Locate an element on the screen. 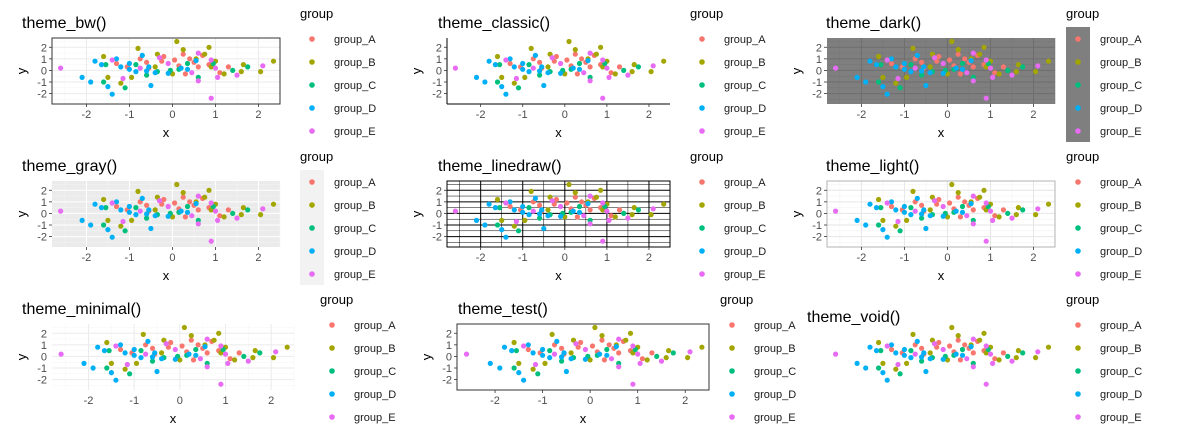 The height and width of the screenshot is (443, 1180). x-tick-label: 2 is located at coordinates (649, 258).